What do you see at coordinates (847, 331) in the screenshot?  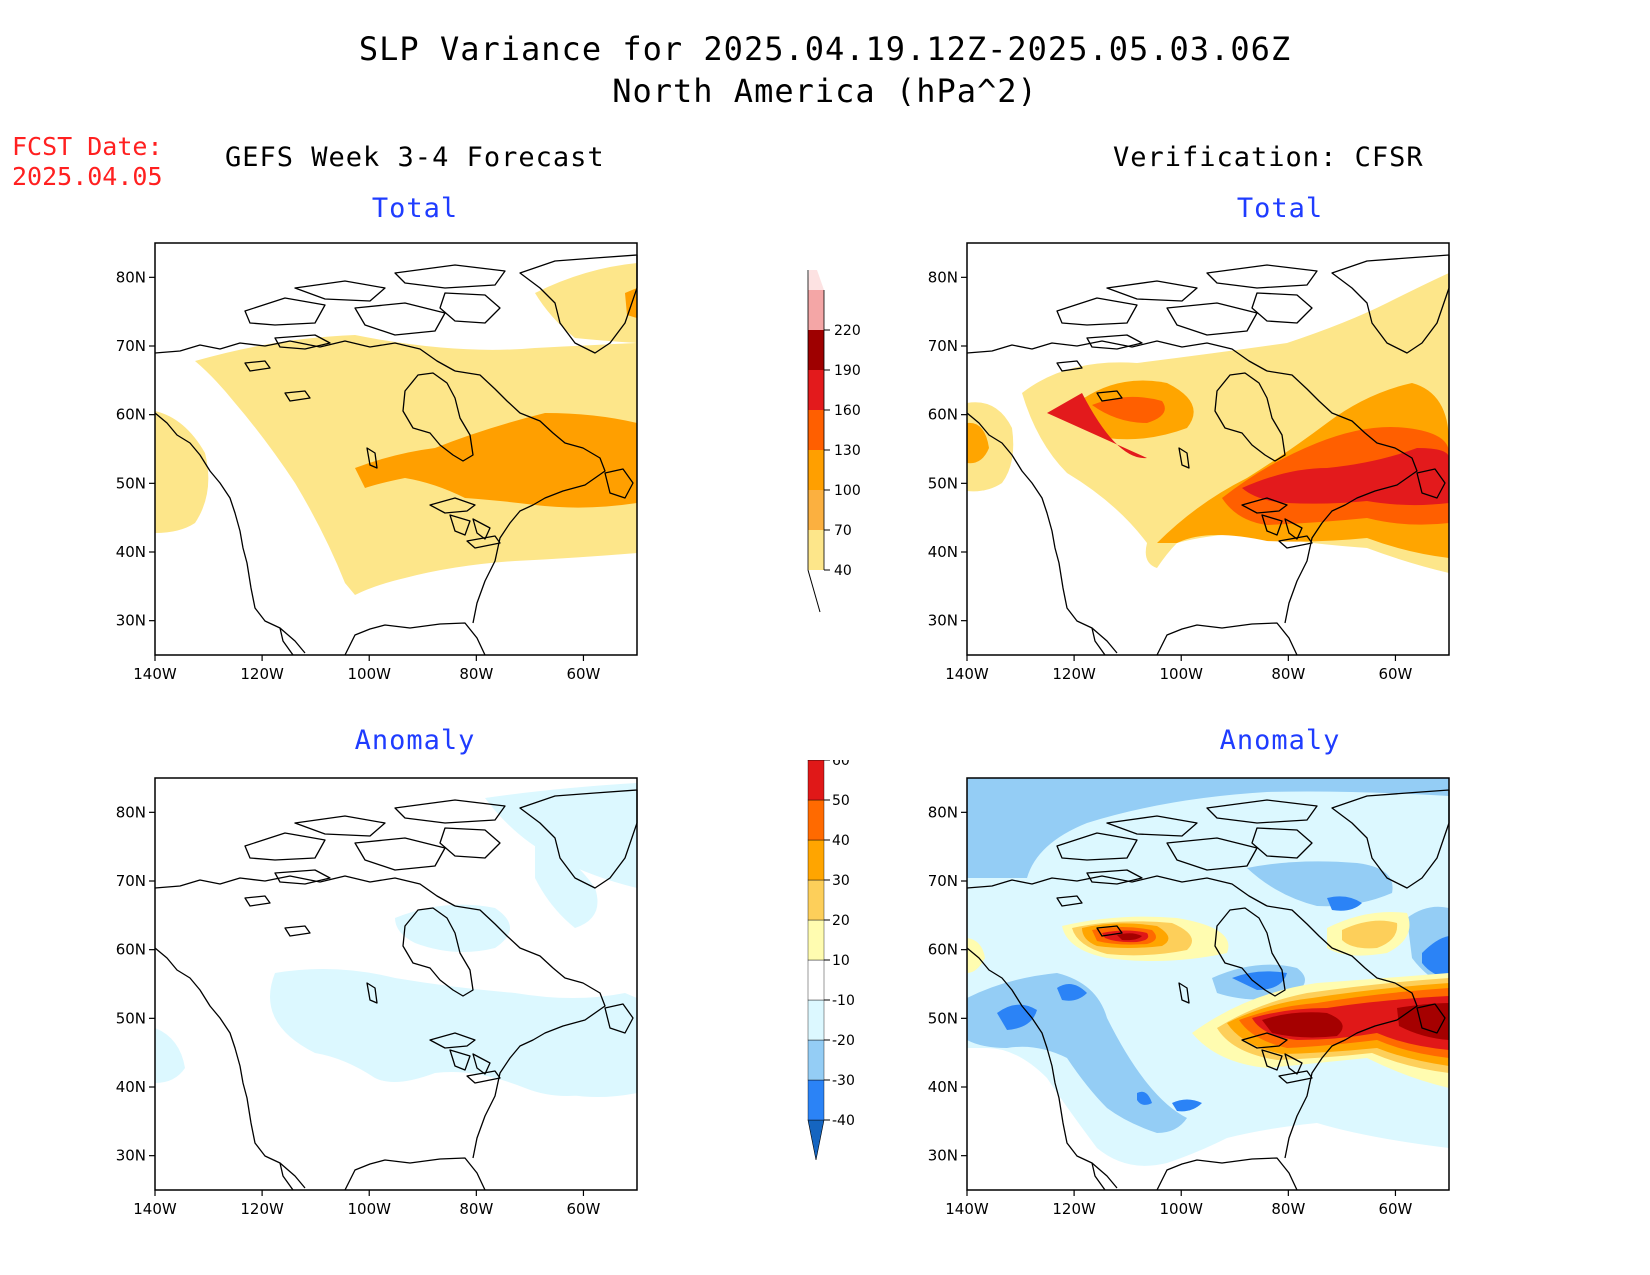 I see `colorbar-total-label: 220` at bounding box center [847, 331].